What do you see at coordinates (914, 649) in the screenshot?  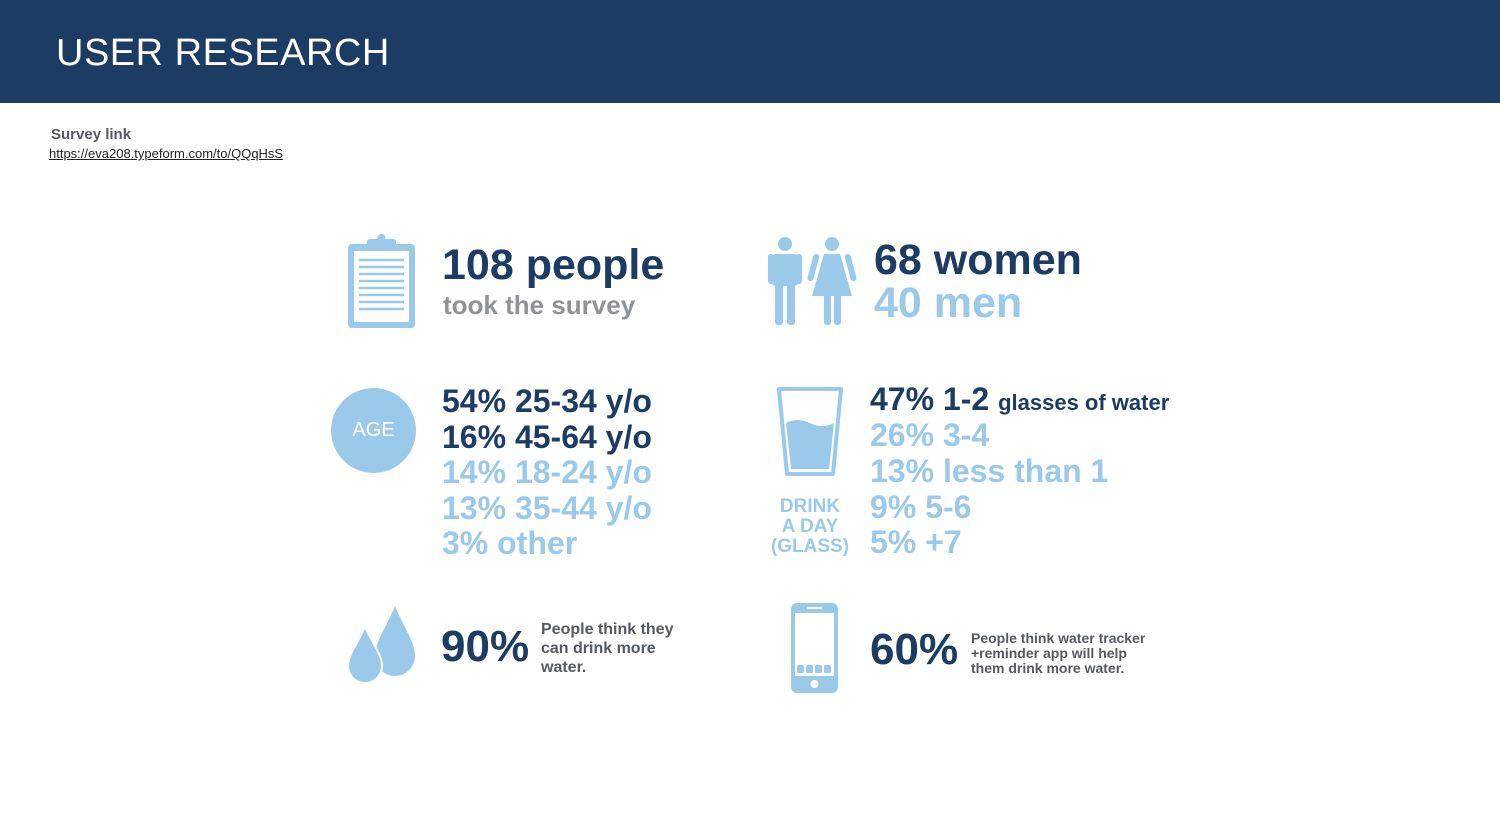 I see `app-percent: 60%` at bounding box center [914, 649].